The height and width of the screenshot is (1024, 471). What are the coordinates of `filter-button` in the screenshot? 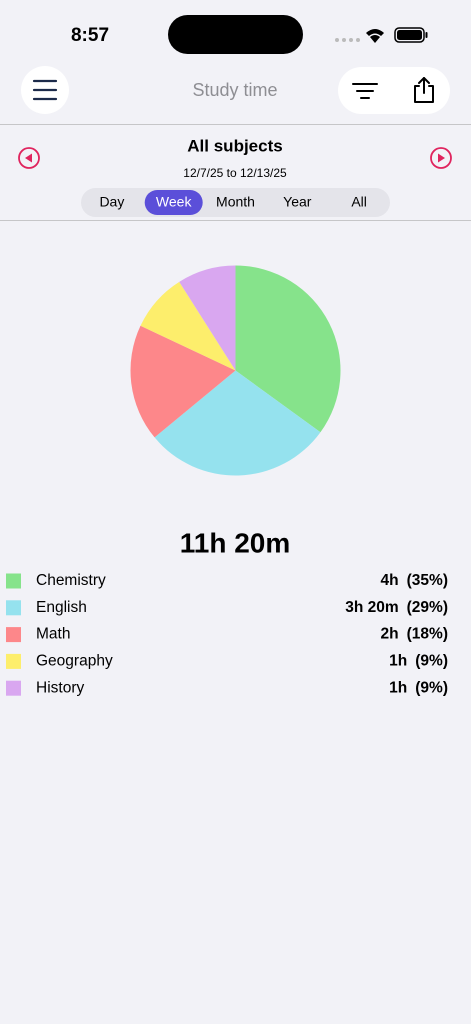 It's located at (365, 91).